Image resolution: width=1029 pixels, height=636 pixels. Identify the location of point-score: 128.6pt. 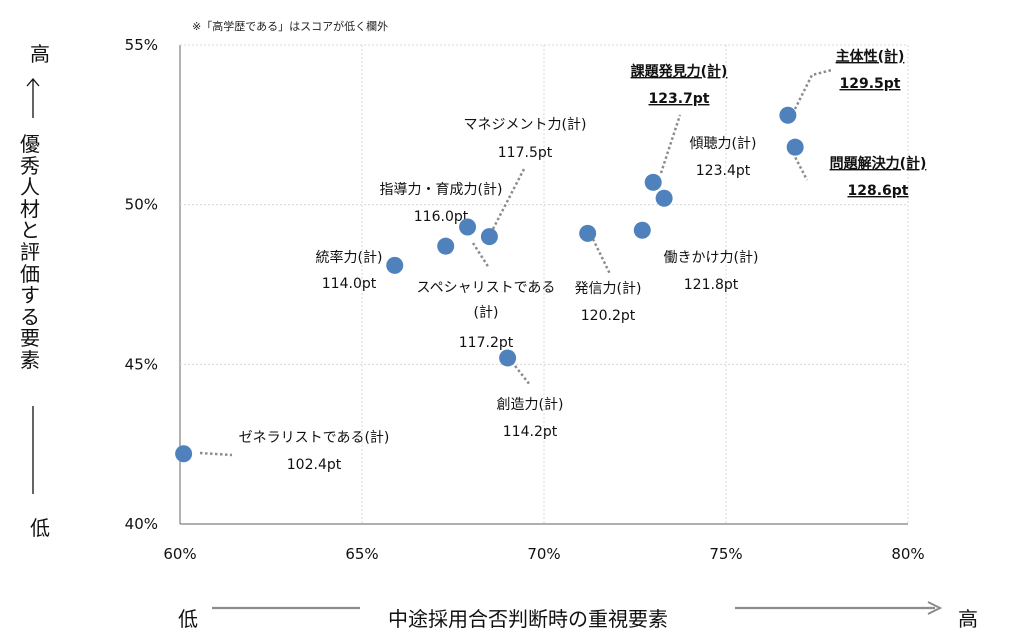
(878, 191).